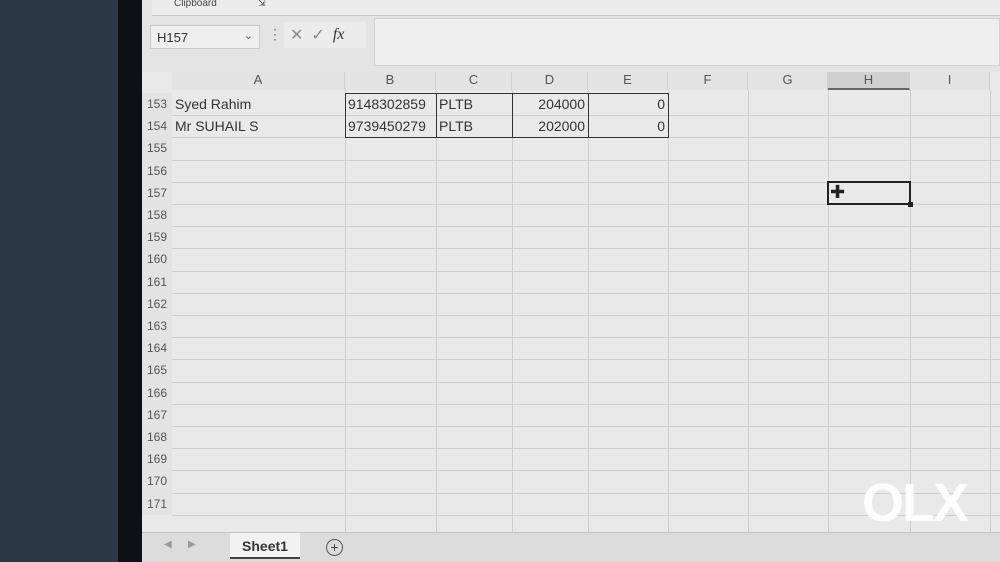  I want to click on row-header: 157, so click(157, 192).